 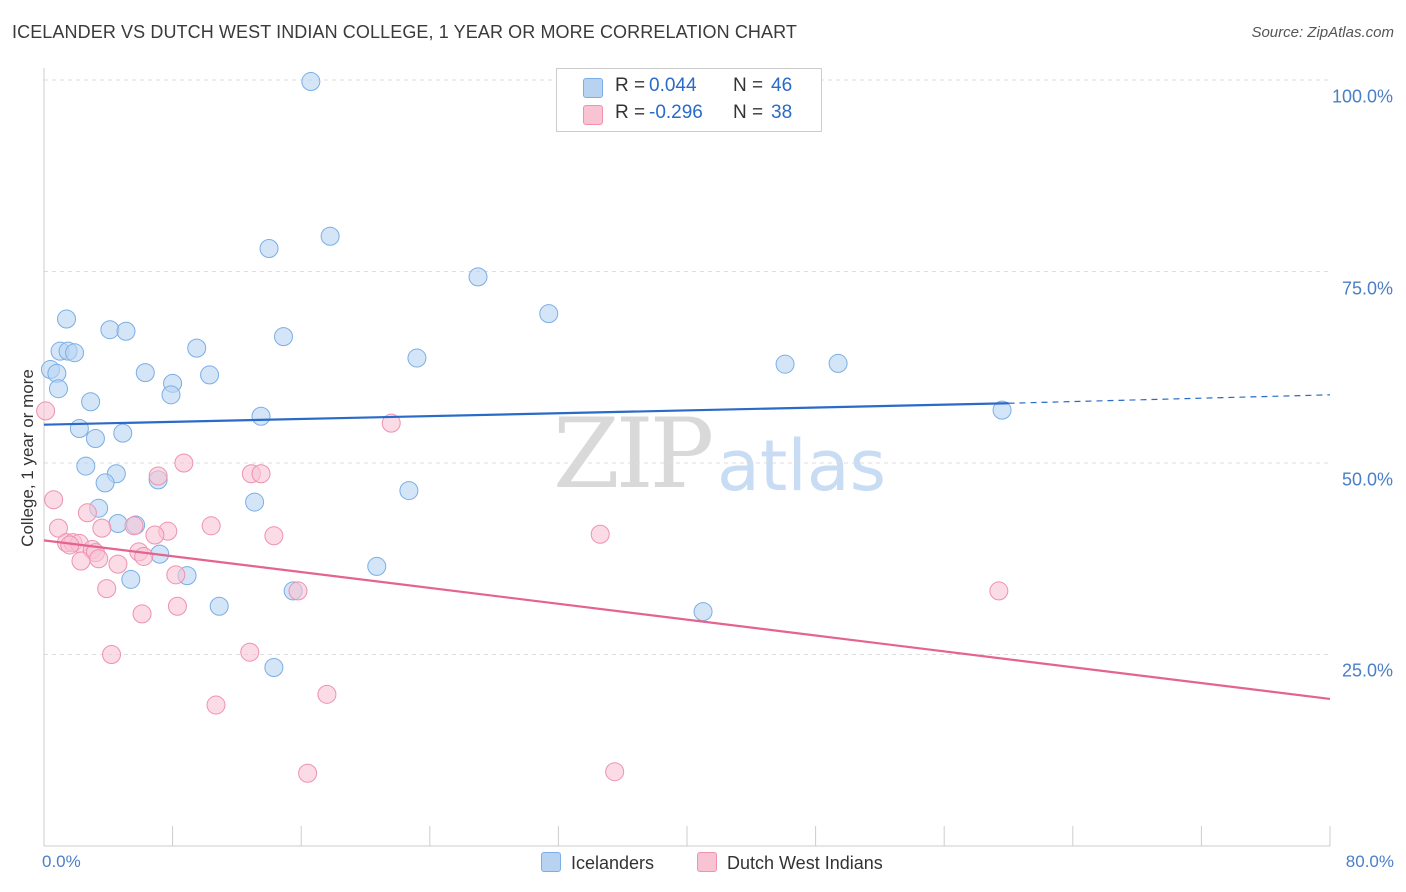 I want to click on y-axis-label: College, 1 year or more, so click(x=27, y=458).